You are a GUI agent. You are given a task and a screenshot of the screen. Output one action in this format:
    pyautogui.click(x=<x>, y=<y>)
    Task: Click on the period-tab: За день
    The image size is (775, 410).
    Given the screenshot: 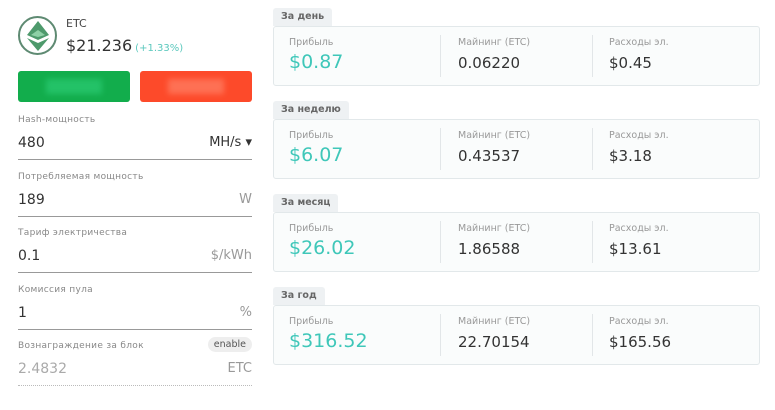 What is the action you would take?
    pyautogui.click(x=303, y=17)
    